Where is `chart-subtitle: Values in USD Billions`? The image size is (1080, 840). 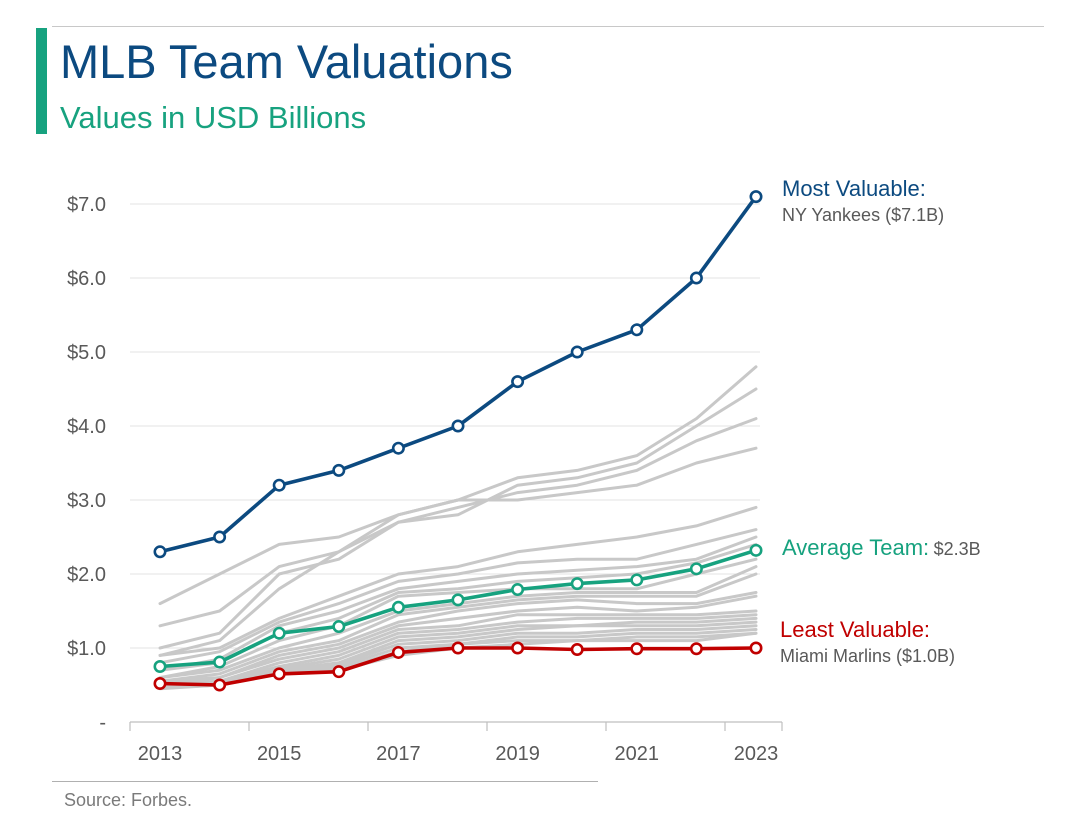
chart-subtitle: Values in USD Billions is located at coordinates (213, 117).